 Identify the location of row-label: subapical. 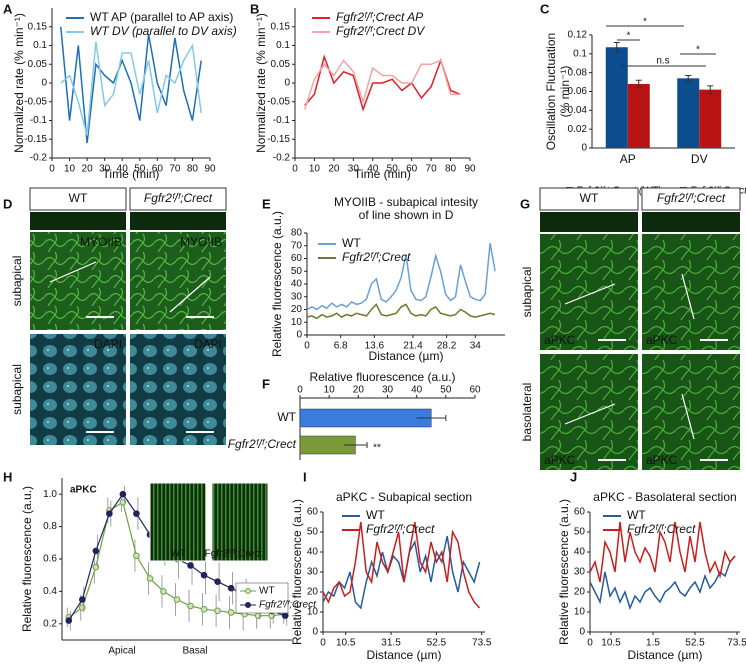
(17, 281).